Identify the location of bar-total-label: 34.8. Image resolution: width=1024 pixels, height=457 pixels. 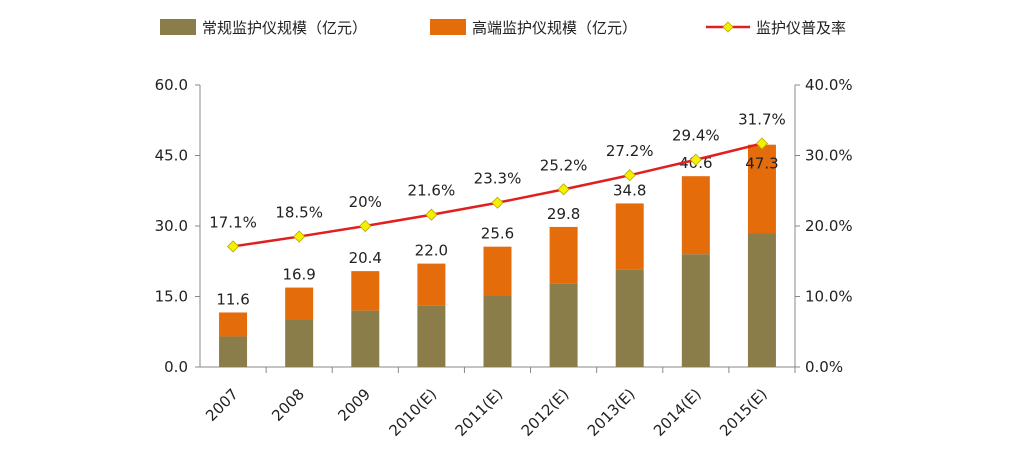
(629, 190).